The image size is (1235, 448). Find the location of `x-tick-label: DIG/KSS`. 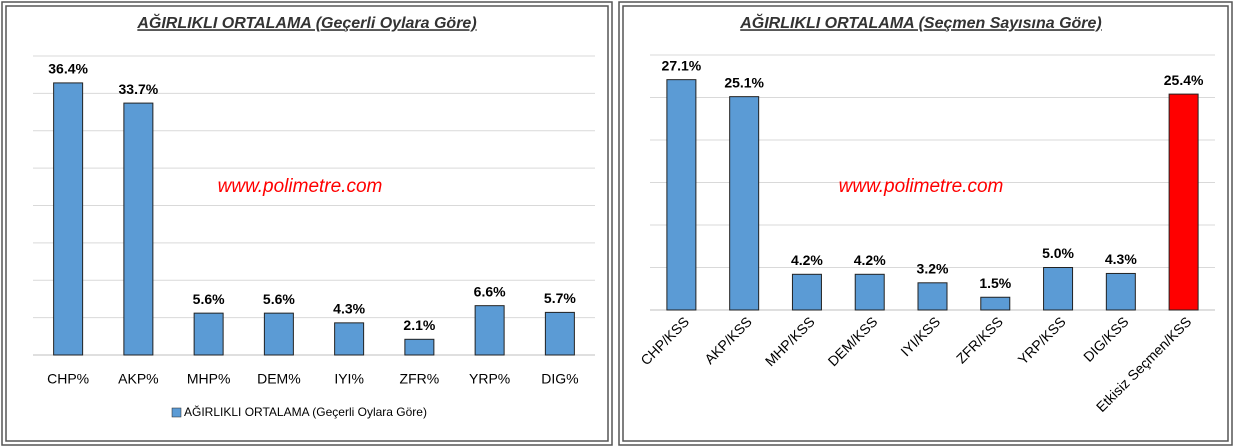

x-tick-label: DIG/KSS is located at coordinates (1105, 338).